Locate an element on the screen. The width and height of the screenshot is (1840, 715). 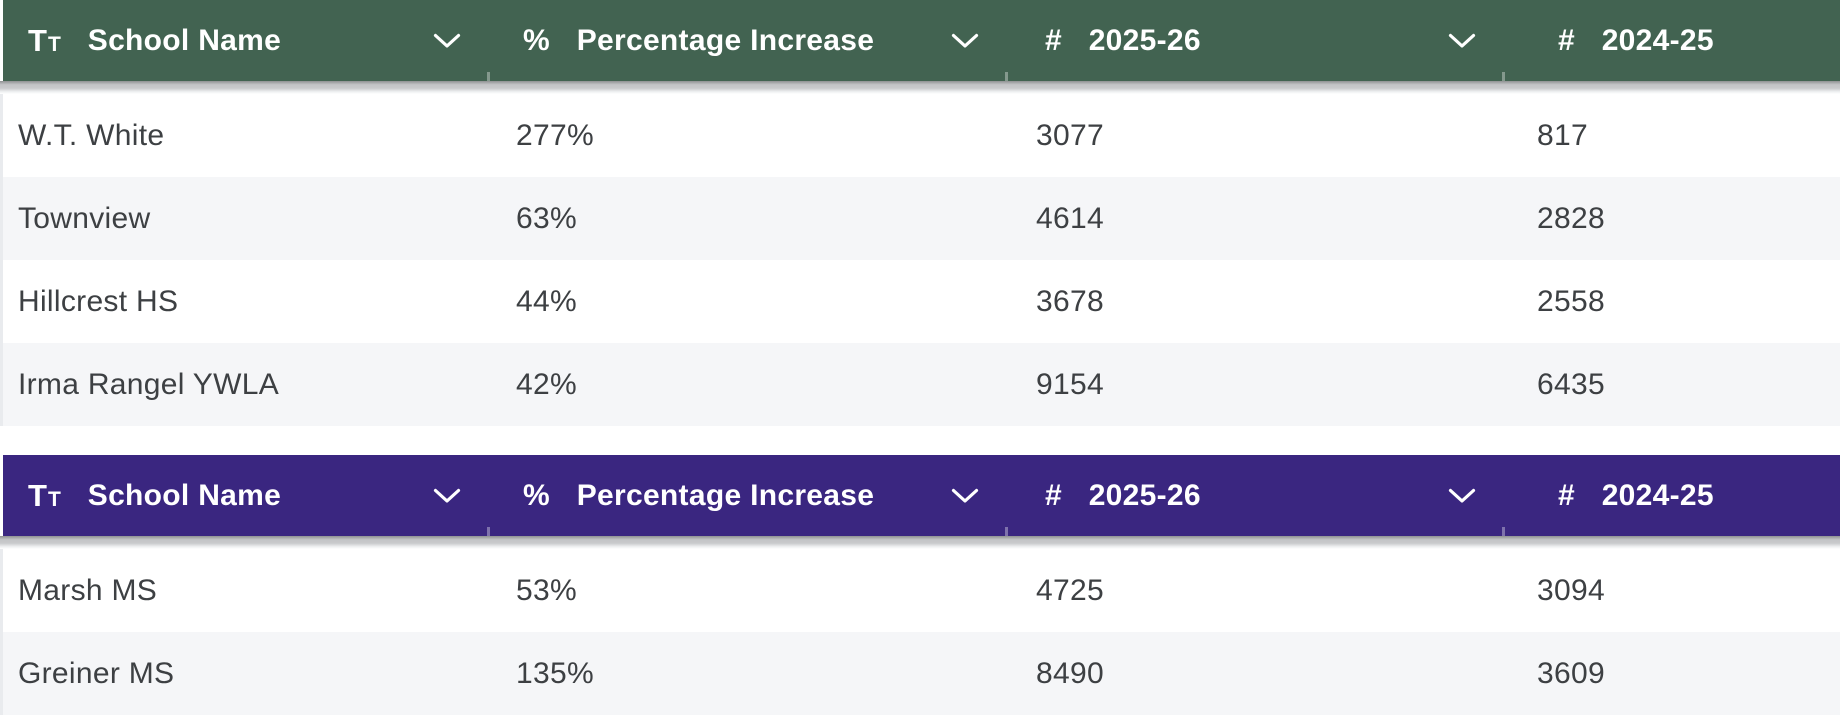
table1-header-percentage-increase: % Percentage Increase is located at coordinates (749, 40).